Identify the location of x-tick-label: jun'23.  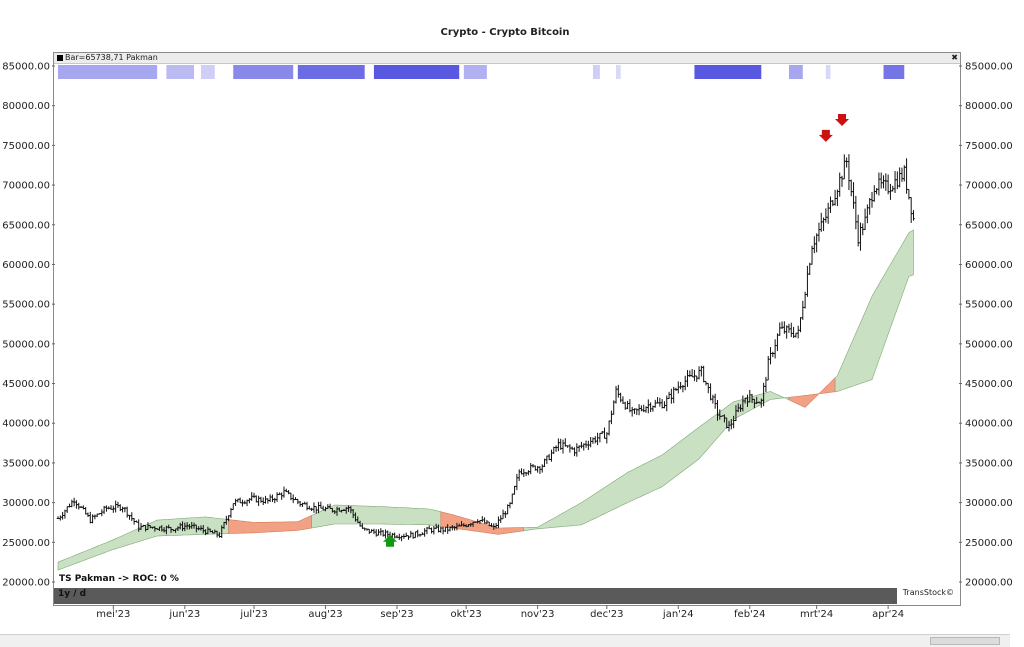
(184, 614).